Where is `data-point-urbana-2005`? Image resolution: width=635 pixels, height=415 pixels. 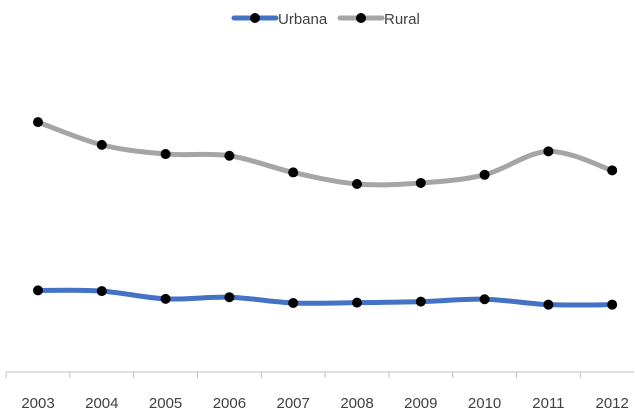 data-point-urbana-2005 is located at coordinates (165, 298).